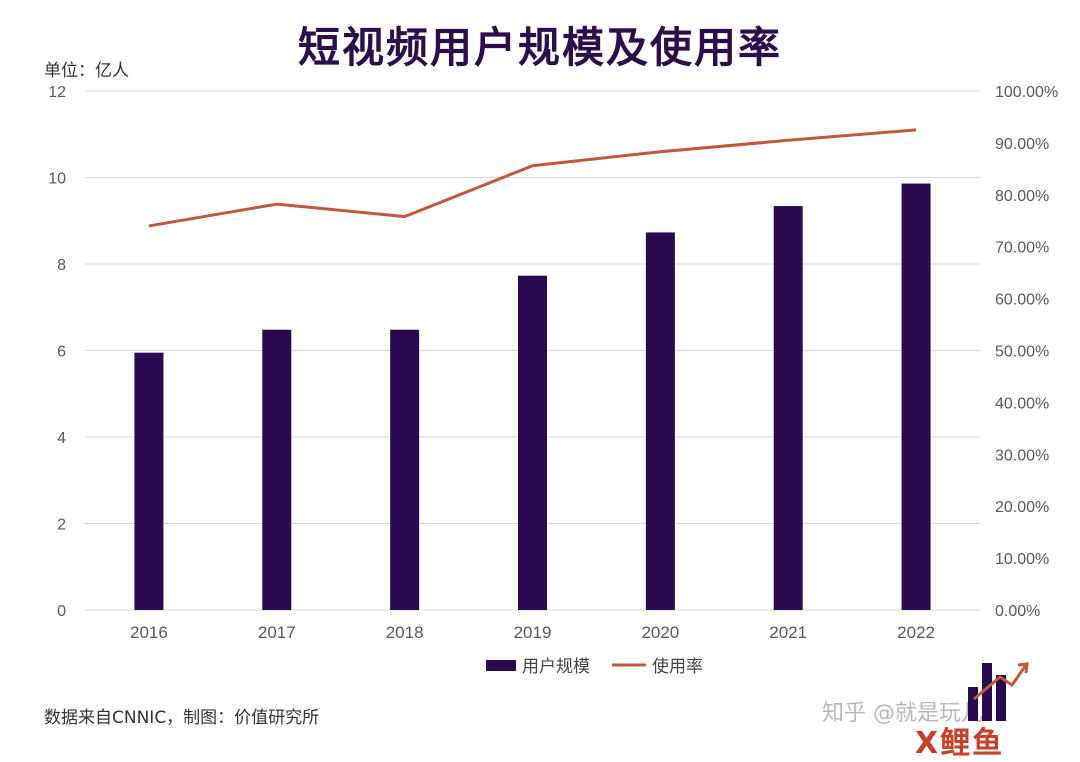  What do you see at coordinates (276, 470) in the screenshot?
I see `bar-2017` at bounding box center [276, 470].